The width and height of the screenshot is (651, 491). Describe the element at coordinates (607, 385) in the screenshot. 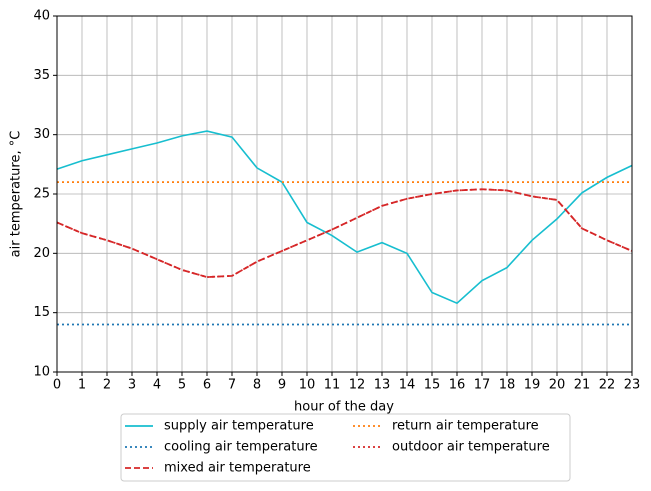

I see `x-tick-label: 22` at that location.